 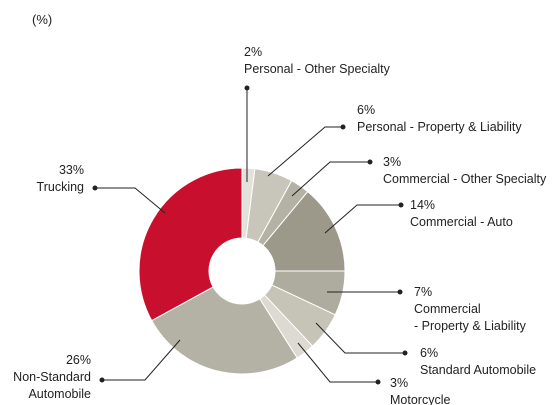 What do you see at coordinates (253, 52) in the screenshot?
I see `value-label: 2%` at bounding box center [253, 52].